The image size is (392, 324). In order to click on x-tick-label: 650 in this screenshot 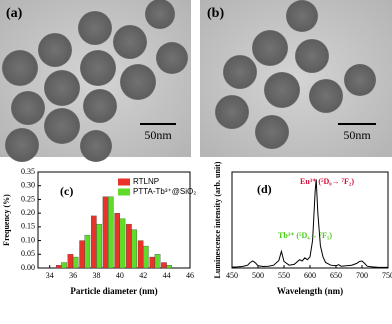, I will do `click(336, 275)`.